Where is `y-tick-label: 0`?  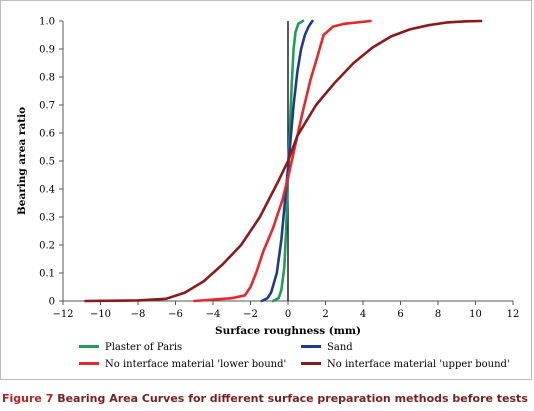 y-tick-label: 0 is located at coordinates (52, 302).